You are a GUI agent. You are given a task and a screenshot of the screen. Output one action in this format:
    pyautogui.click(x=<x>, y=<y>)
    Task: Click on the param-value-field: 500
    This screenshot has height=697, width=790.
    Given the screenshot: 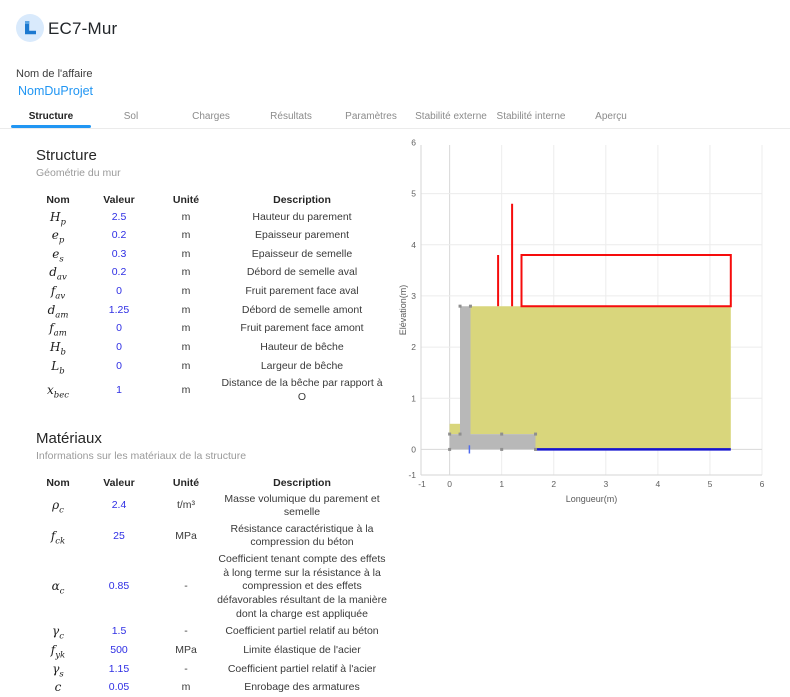 What is the action you would take?
    pyautogui.click(x=119, y=649)
    